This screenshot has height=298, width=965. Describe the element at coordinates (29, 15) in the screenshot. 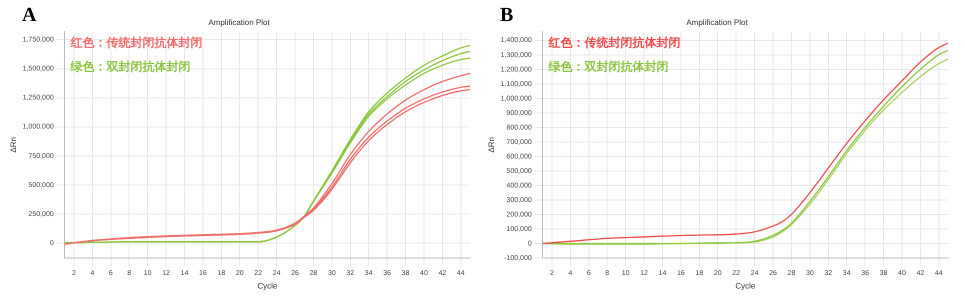

I see `text: A` at that location.